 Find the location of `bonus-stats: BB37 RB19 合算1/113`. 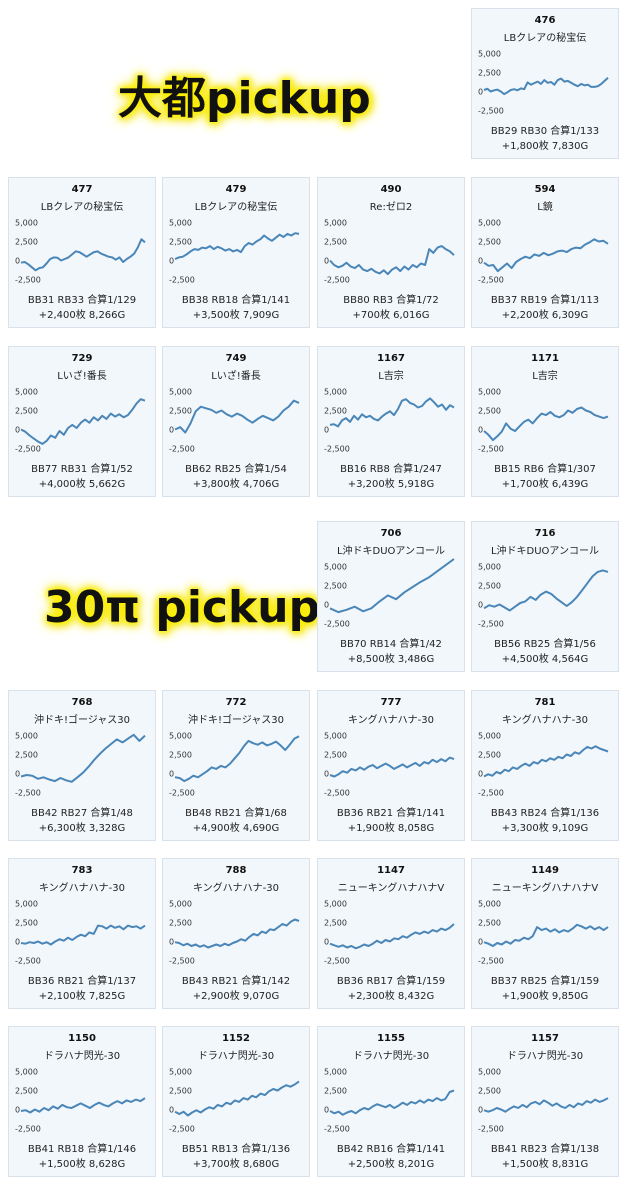

bonus-stats: BB37 RB19 合算1/113 is located at coordinates (545, 300).